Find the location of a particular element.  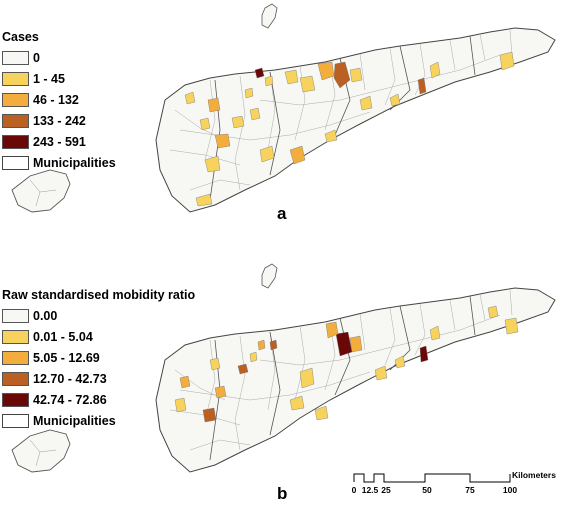

legend-label: 12.70 - 42.73 is located at coordinates (70, 378).